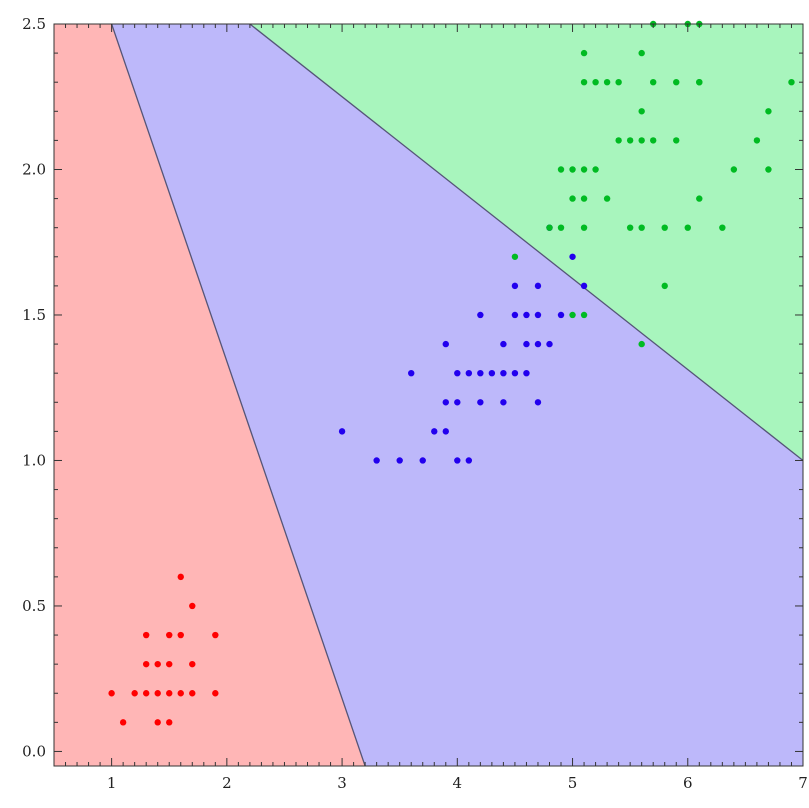  What do you see at coordinates (112, 783) in the screenshot?
I see `x-tick-label: 1` at bounding box center [112, 783].